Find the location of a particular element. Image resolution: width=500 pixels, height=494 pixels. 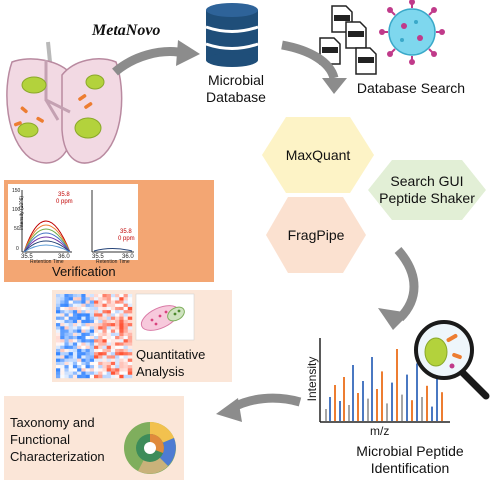

virus-icon is located at coordinates (412, 32).